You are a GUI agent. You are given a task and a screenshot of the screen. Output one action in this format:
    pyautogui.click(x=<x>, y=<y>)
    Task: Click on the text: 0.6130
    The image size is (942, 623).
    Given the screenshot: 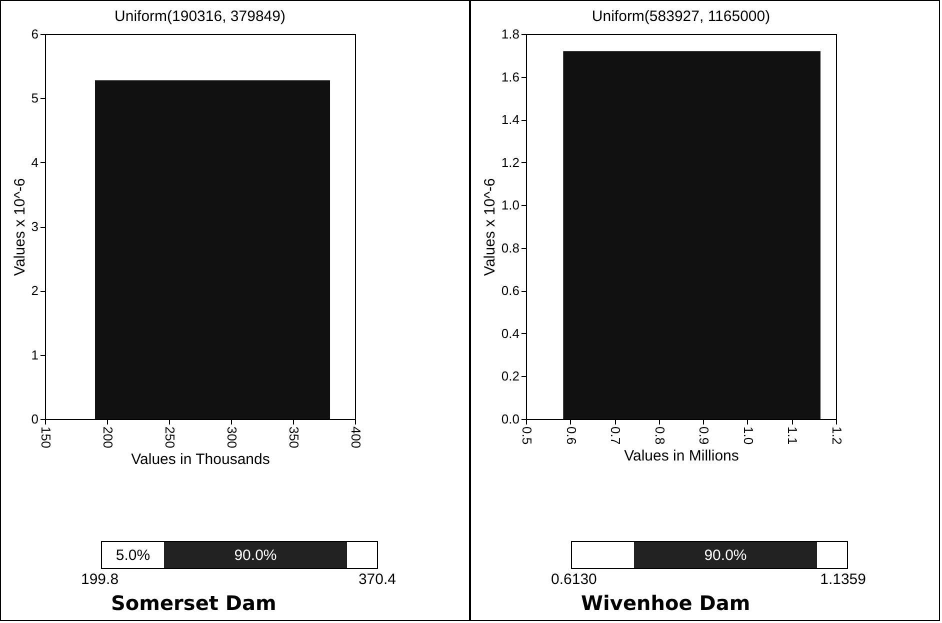 What is the action you would take?
    pyautogui.click(x=574, y=579)
    